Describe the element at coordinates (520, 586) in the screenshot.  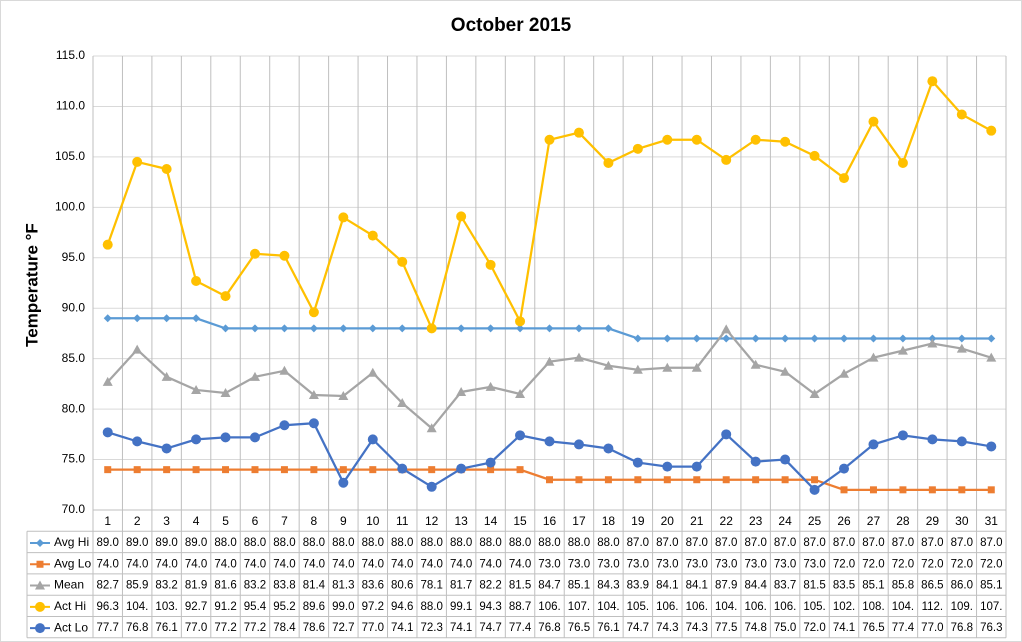
I see `table-cell: 81.5` at that location.